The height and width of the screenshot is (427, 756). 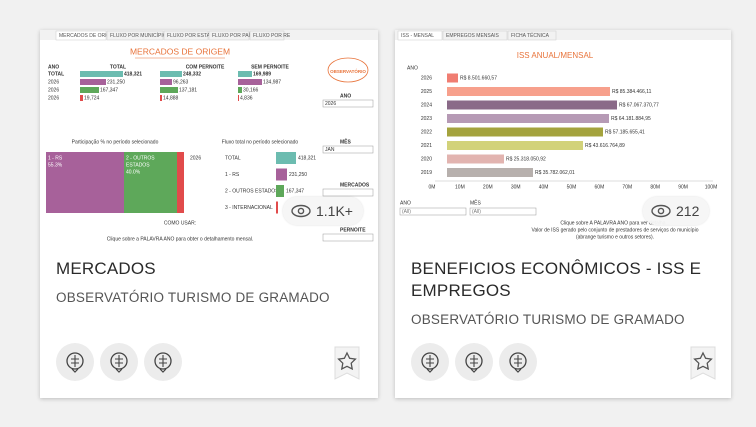 What do you see at coordinates (106, 268) in the screenshot?
I see `card-title: MERCADOS` at bounding box center [106, 268].